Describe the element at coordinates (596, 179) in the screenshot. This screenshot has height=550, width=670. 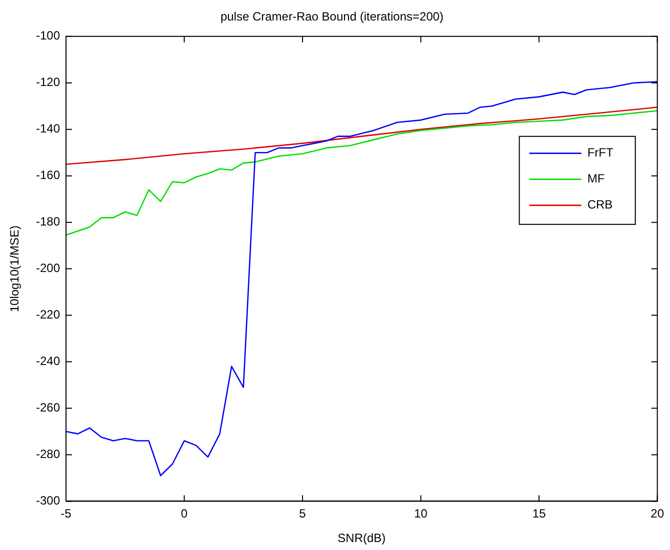
I see `legend-label: MF` at that location.